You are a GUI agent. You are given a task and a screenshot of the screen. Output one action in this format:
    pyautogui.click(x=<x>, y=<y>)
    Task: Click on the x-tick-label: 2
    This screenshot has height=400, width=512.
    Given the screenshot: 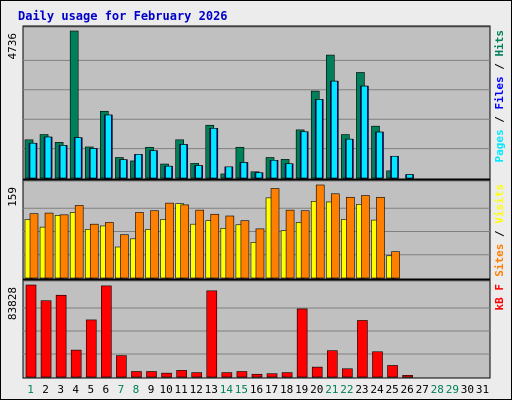 What is the action you would take?
    pyautogui.click(x=45, y=389)
    